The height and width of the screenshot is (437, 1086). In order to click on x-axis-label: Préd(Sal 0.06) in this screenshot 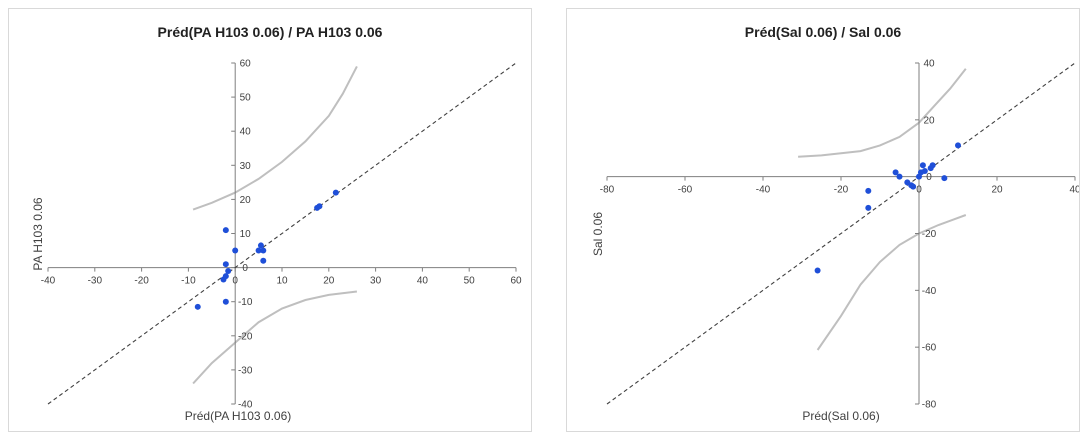, I will do `click(840, 416)`.